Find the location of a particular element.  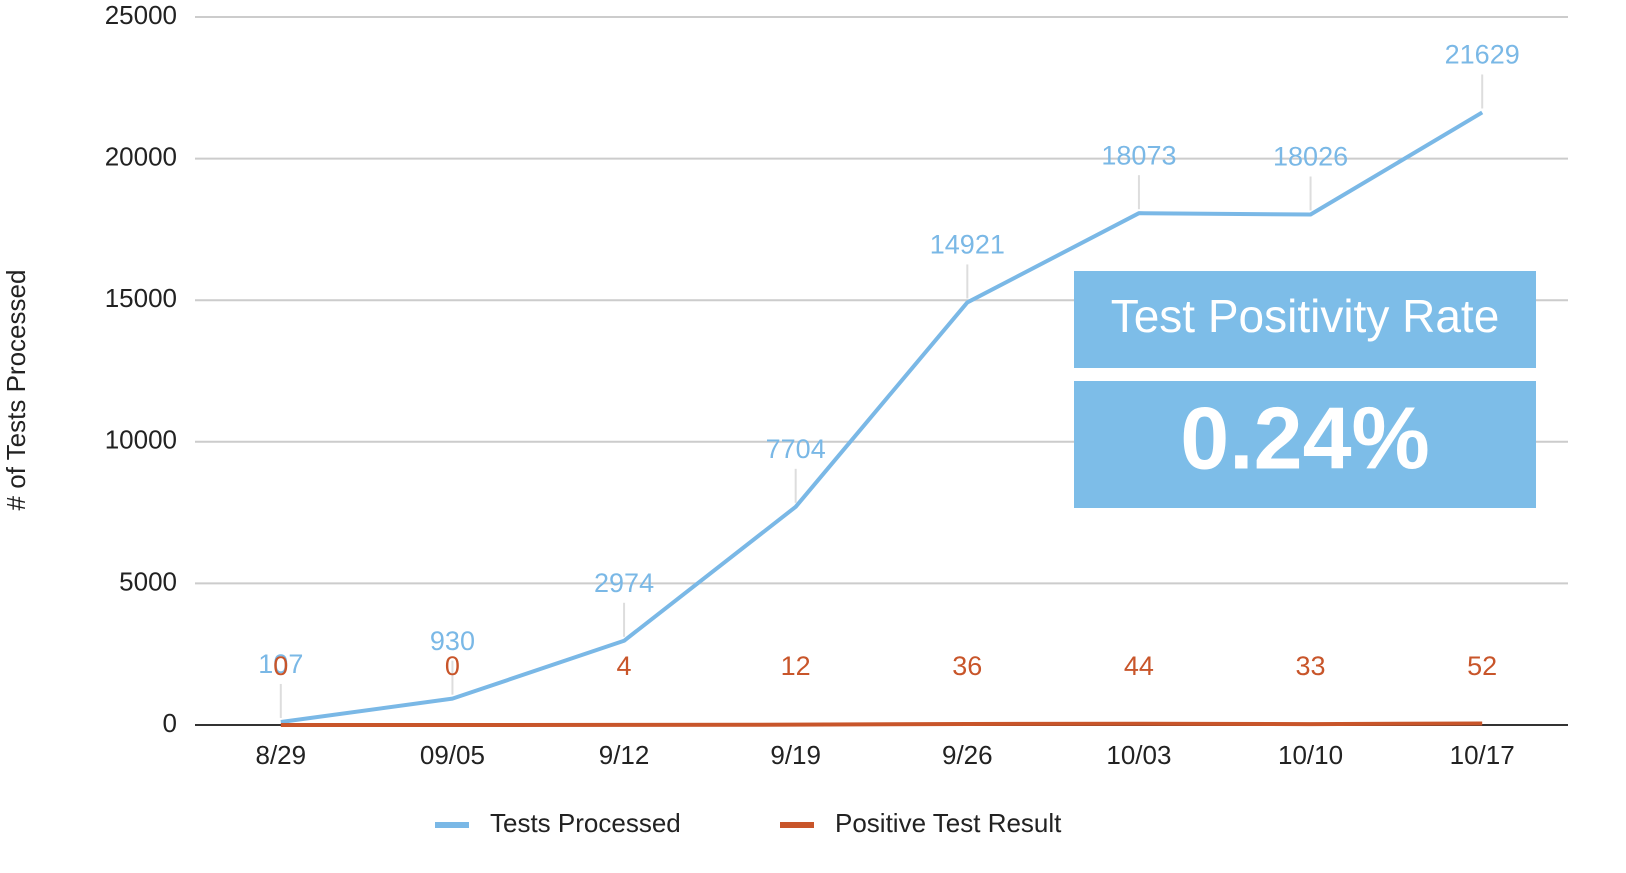

legend-label: Positive Test Result is located at coordinates (948, 823).